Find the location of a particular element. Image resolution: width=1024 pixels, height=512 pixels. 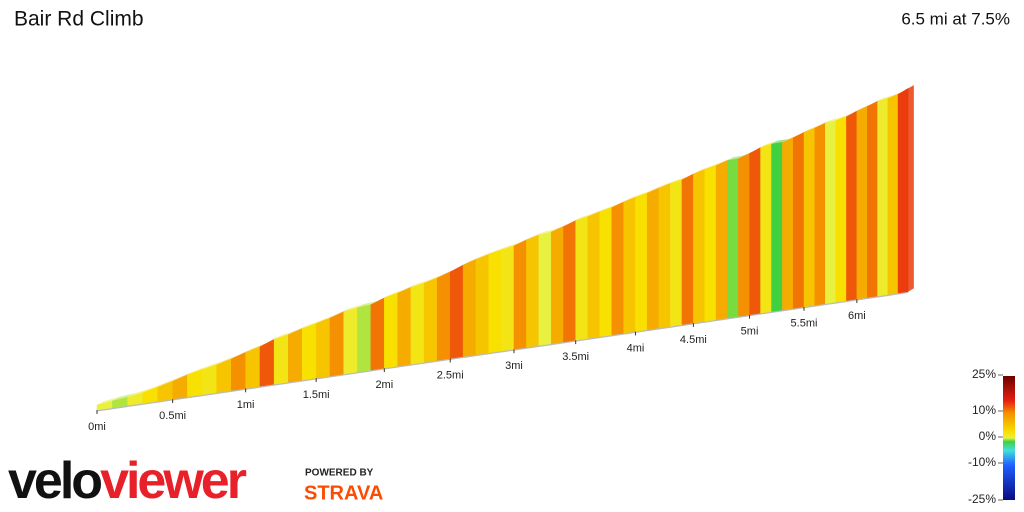

x-tick-label: 5.5mi is located at coordinates (804, 324).